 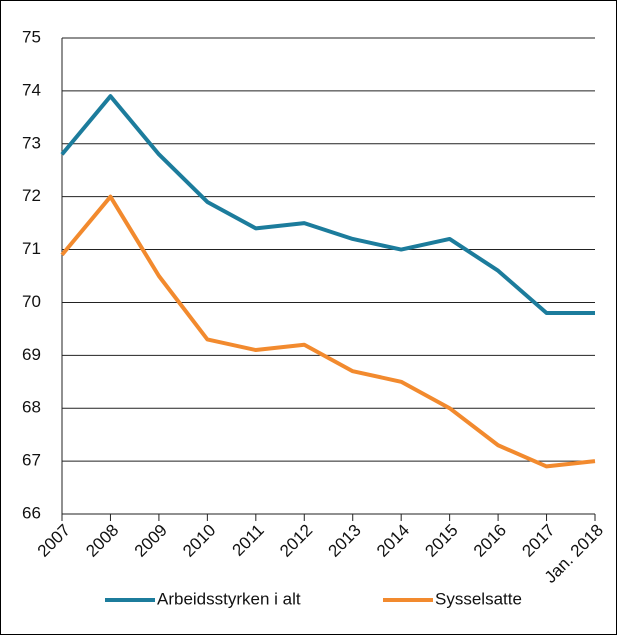 I want to click on legend-label: Arbeidsstyrken i alt, so click(x=229, y=598).